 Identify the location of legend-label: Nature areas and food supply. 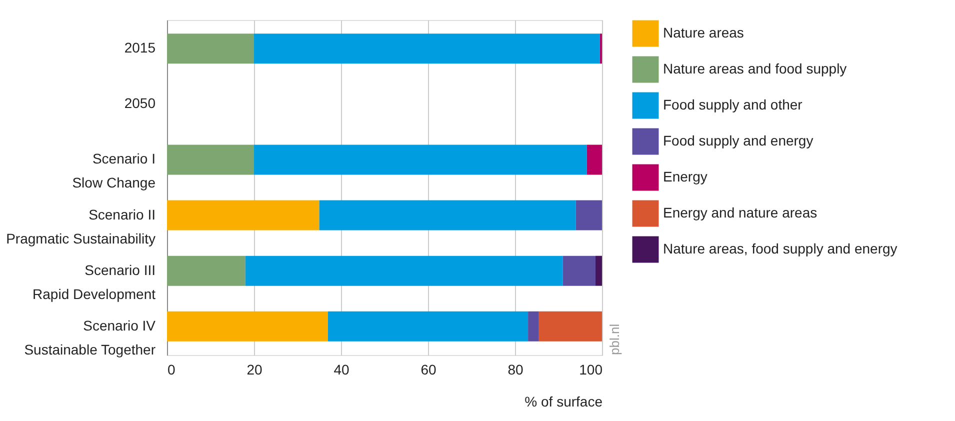
(755, 68).